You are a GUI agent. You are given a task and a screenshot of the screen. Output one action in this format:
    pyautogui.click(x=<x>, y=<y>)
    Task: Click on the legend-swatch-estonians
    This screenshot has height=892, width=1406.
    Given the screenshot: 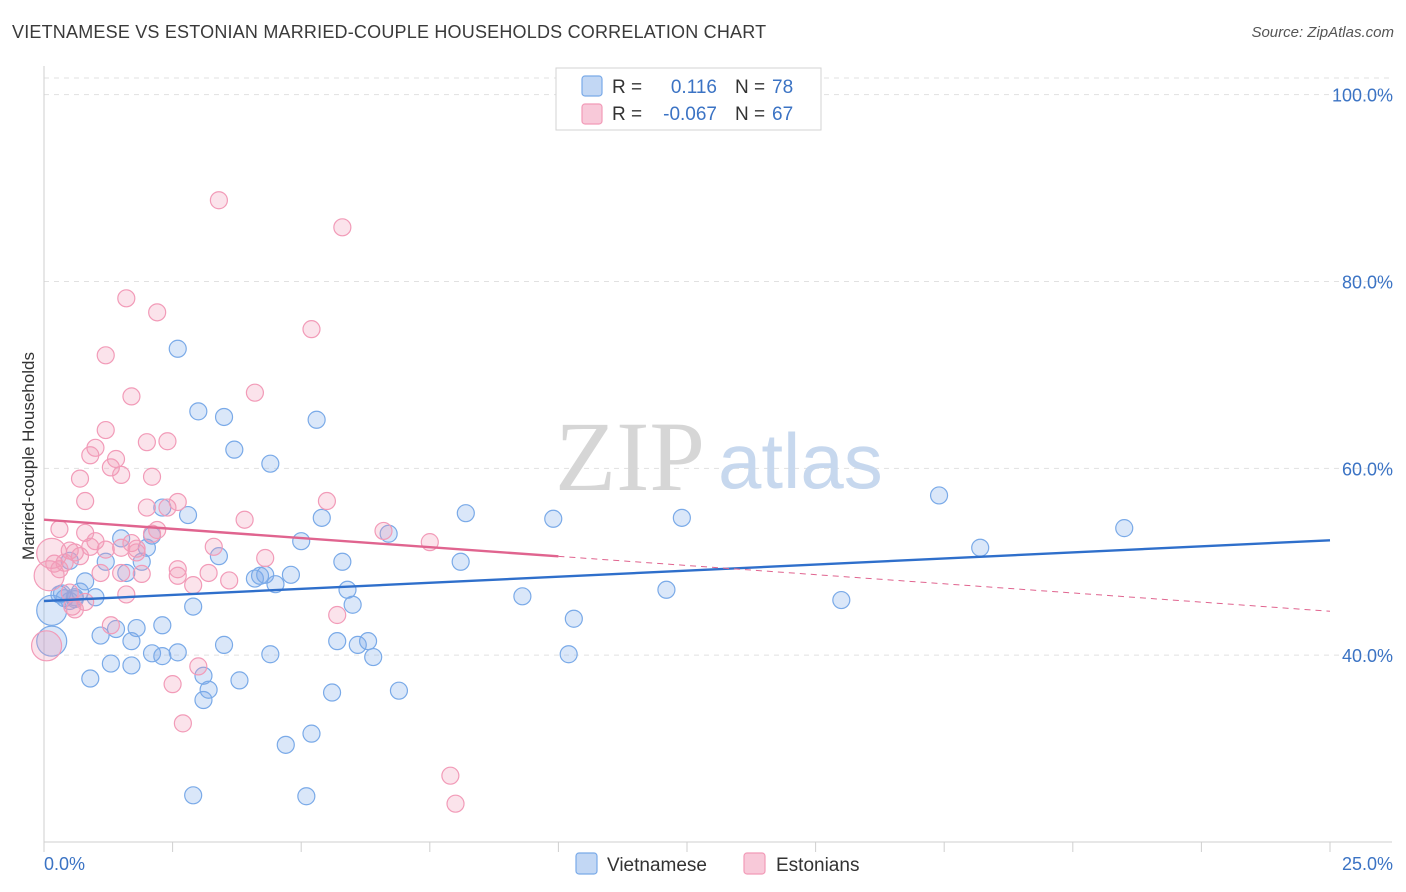 What is the action you would take?
    pyautogui.click(x=592, y=114)
    